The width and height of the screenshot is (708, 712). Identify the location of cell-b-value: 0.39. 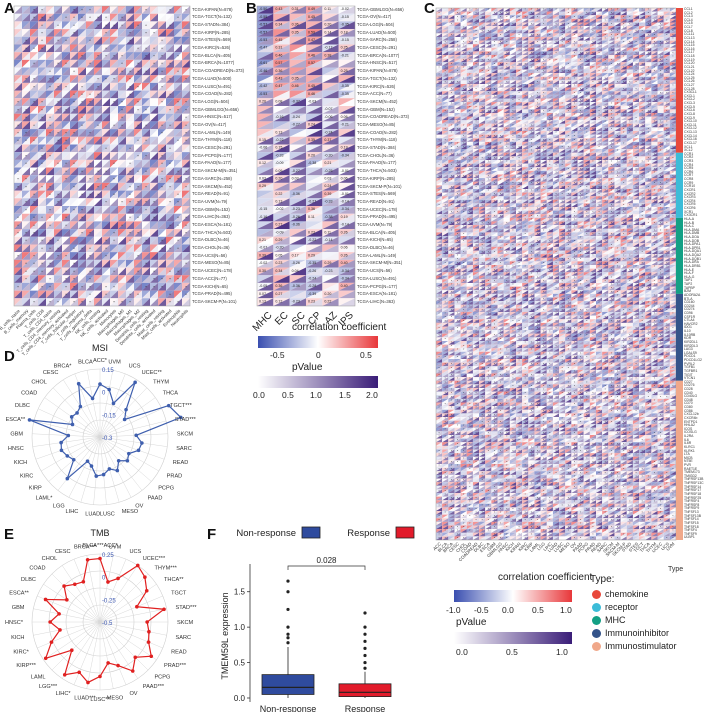
(327, 194).